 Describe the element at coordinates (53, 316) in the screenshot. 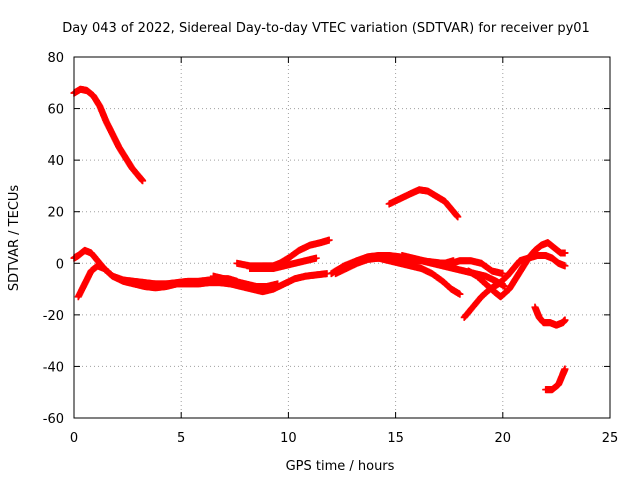

I see `y-tick-label: -20` at that location.